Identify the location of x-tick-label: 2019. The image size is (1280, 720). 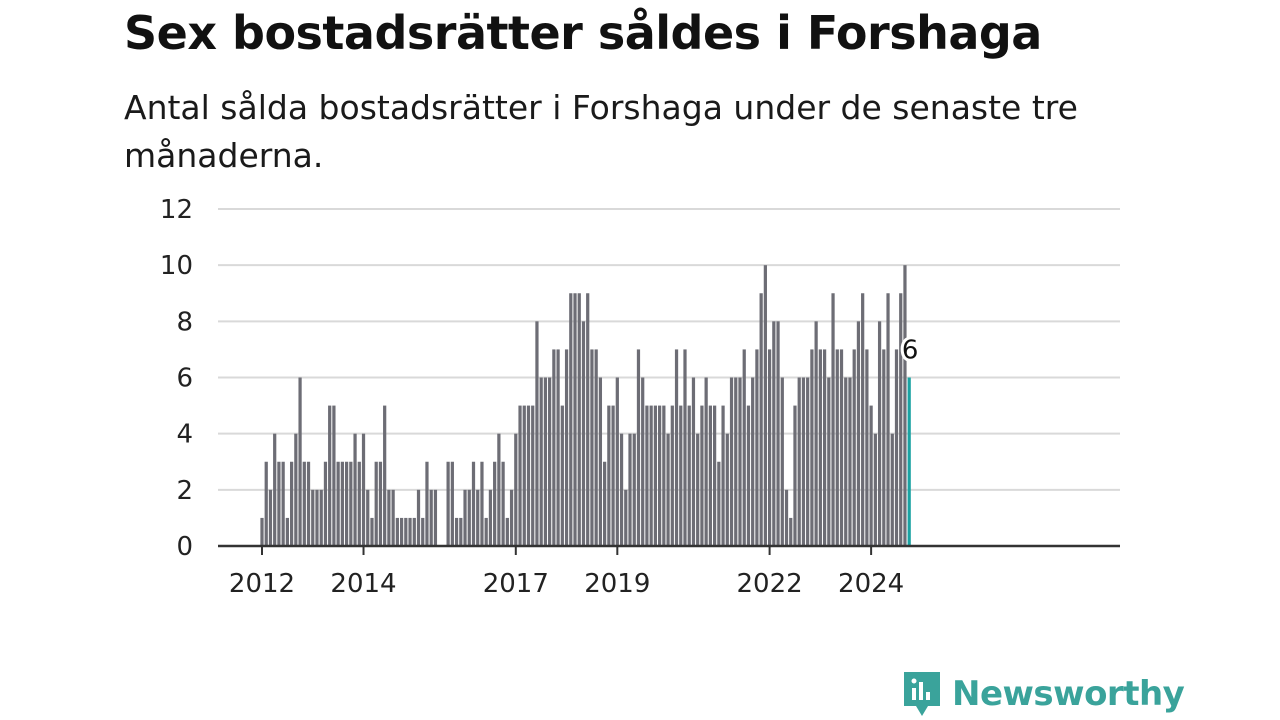
(617, 584).